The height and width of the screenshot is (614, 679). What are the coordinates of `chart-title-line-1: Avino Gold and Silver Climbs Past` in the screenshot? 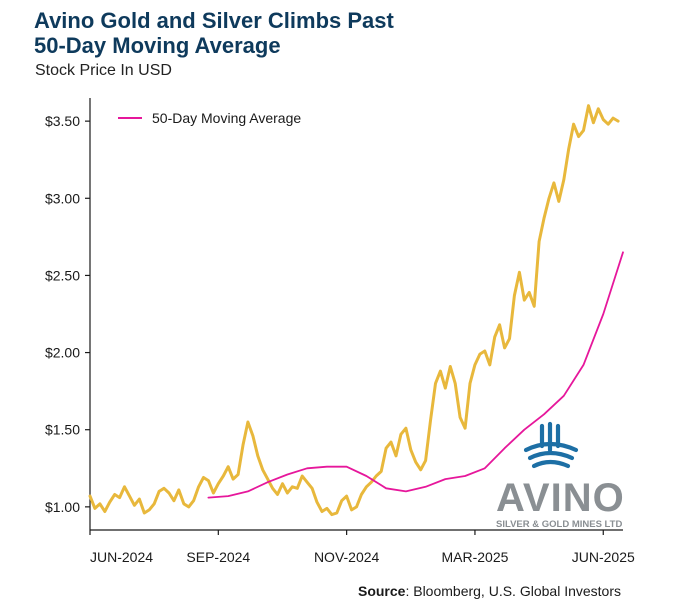 It's located at (214, 20).